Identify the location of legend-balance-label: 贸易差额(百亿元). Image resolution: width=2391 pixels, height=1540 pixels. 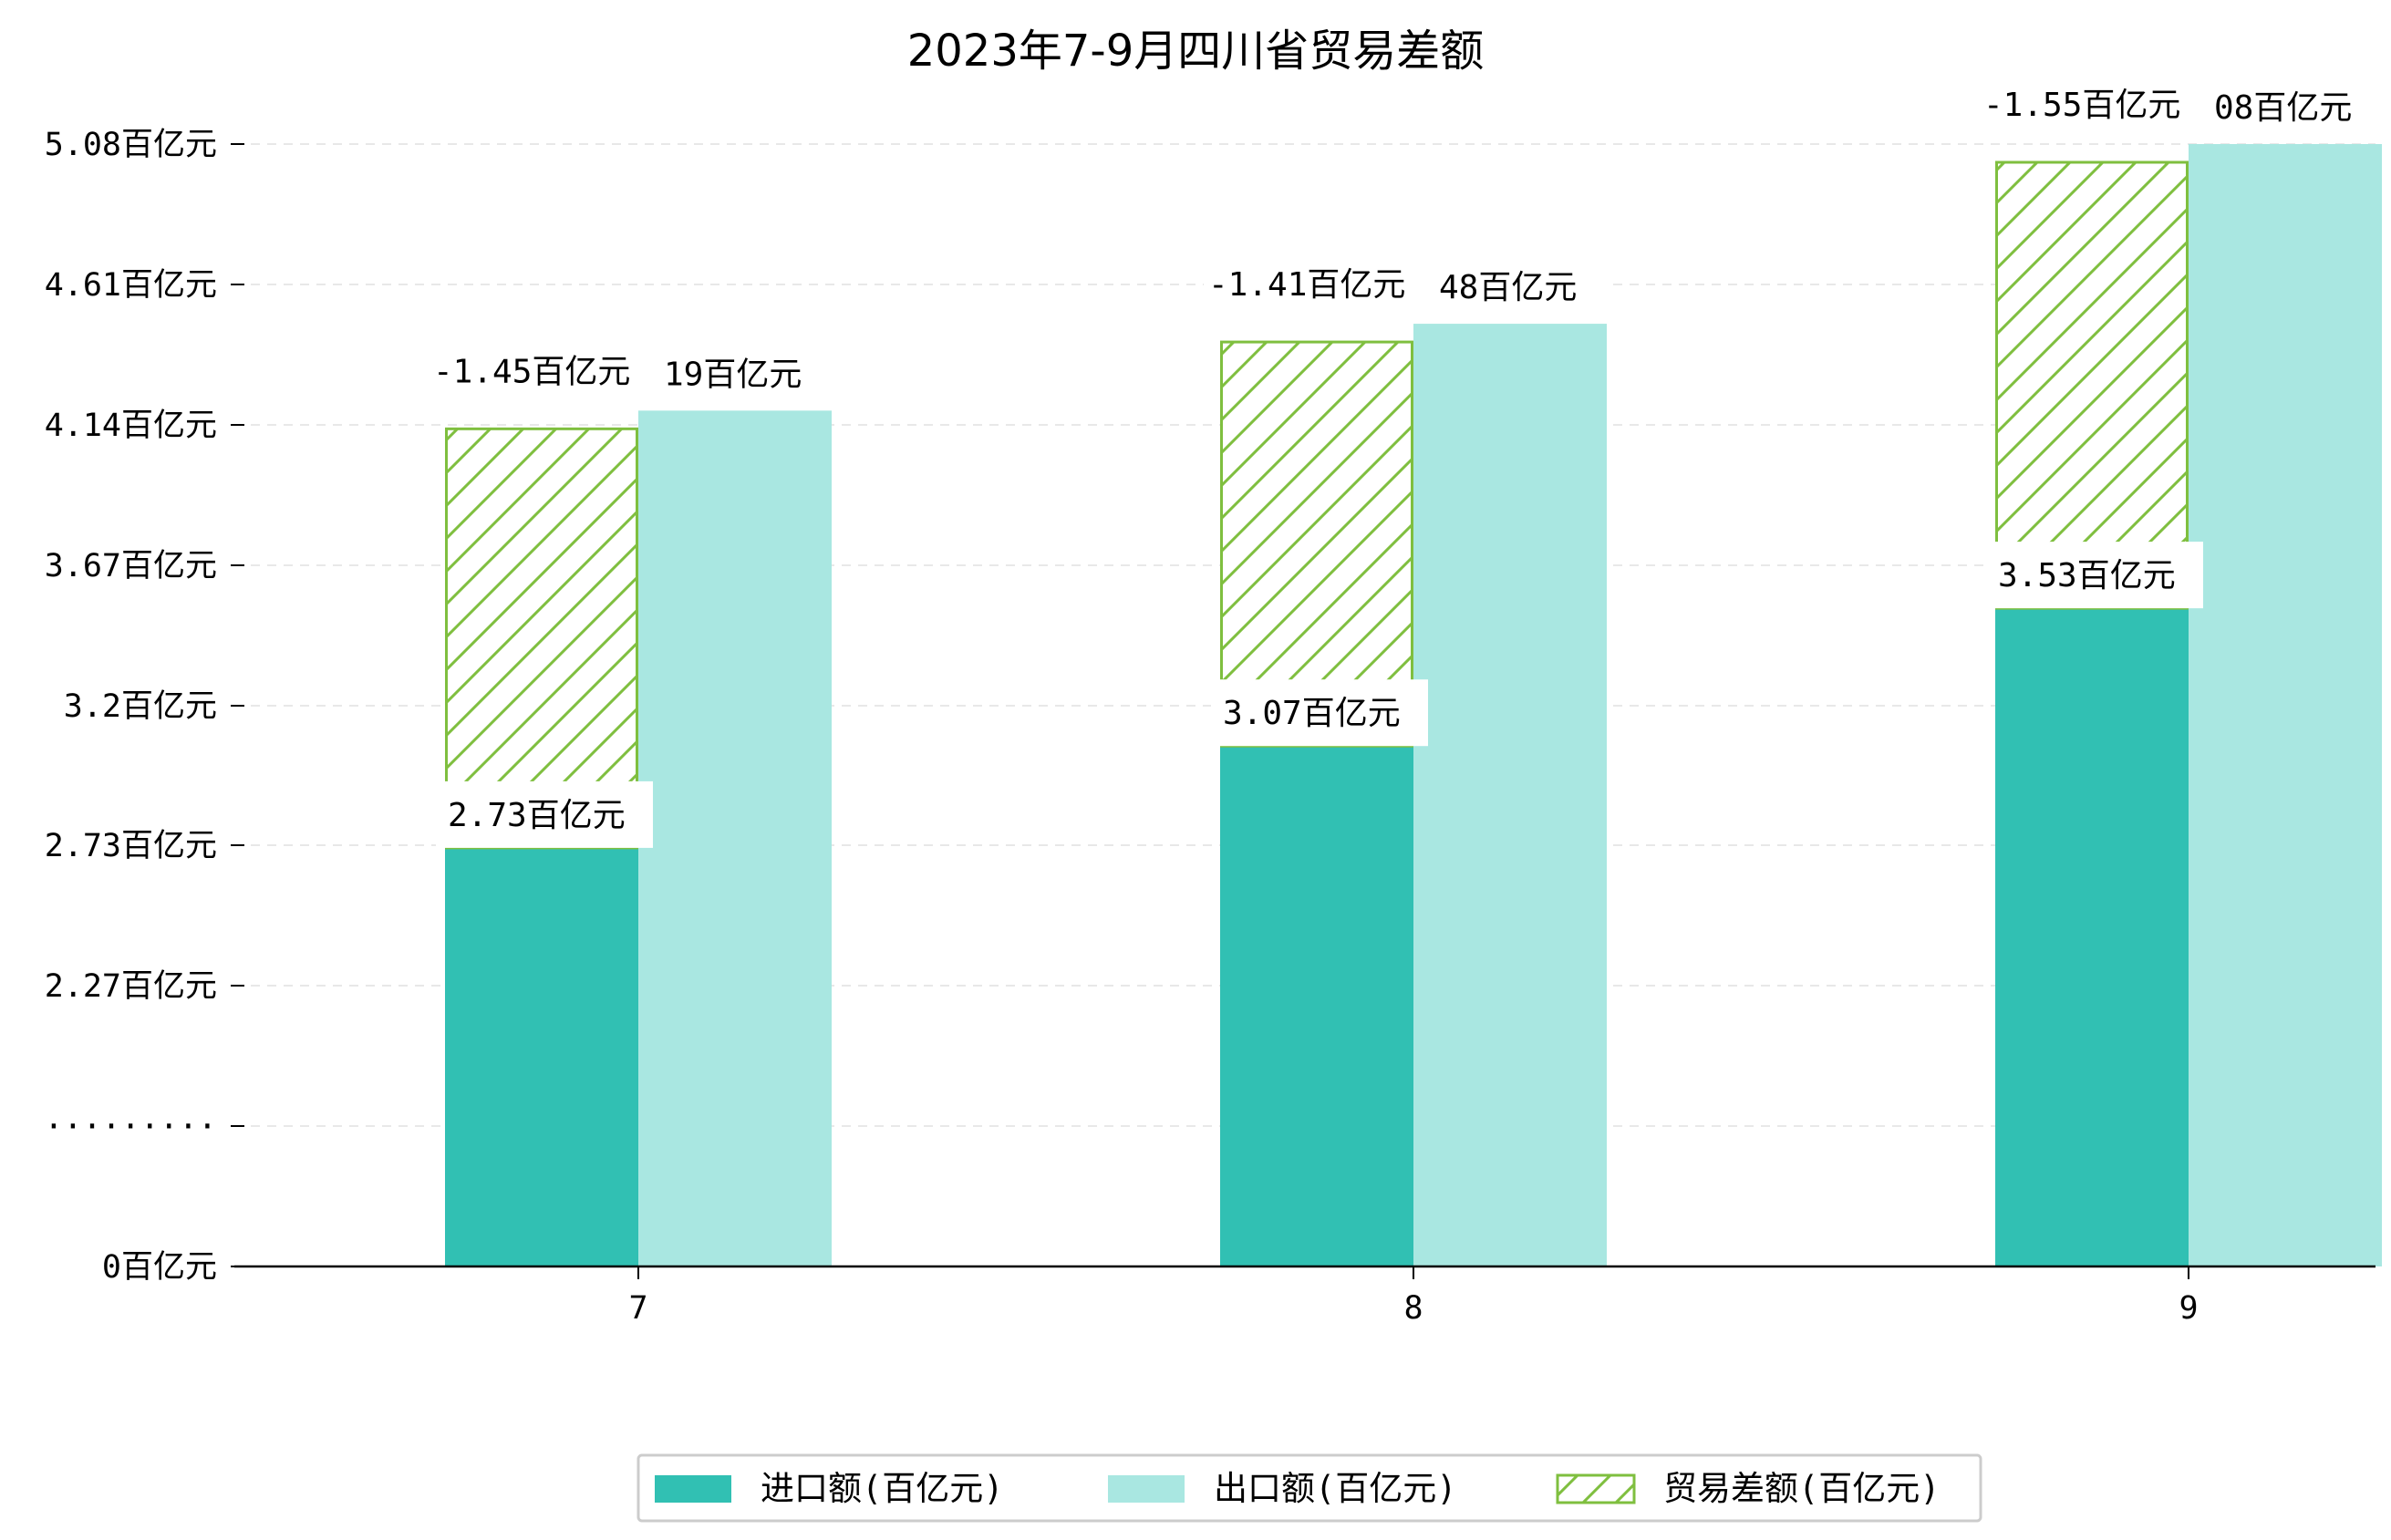
(1802, 1488).